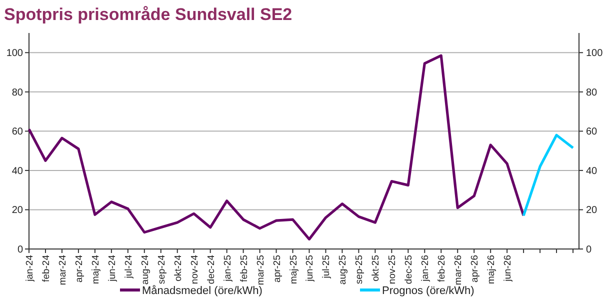  Describe the element at coordinates (30, 268) in the screenshot. I see `x-tick-label: jan-24` at that location.